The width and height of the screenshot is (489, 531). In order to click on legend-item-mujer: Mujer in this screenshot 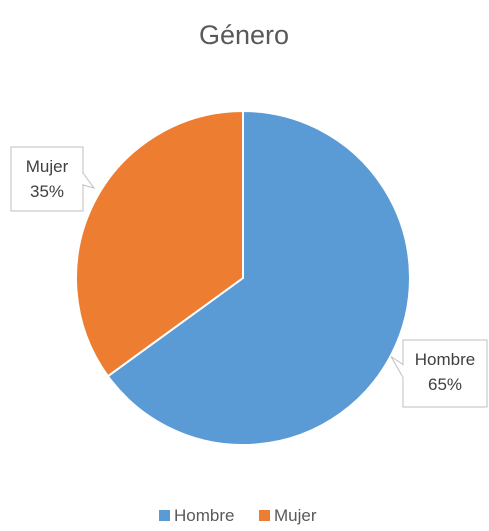, I will do `click(288, 515)`.